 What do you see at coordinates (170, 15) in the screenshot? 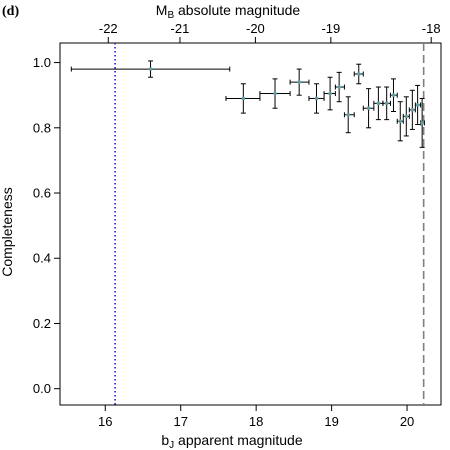
I see `top-axis-label-subscript: B` at bounding box center [170, 15].